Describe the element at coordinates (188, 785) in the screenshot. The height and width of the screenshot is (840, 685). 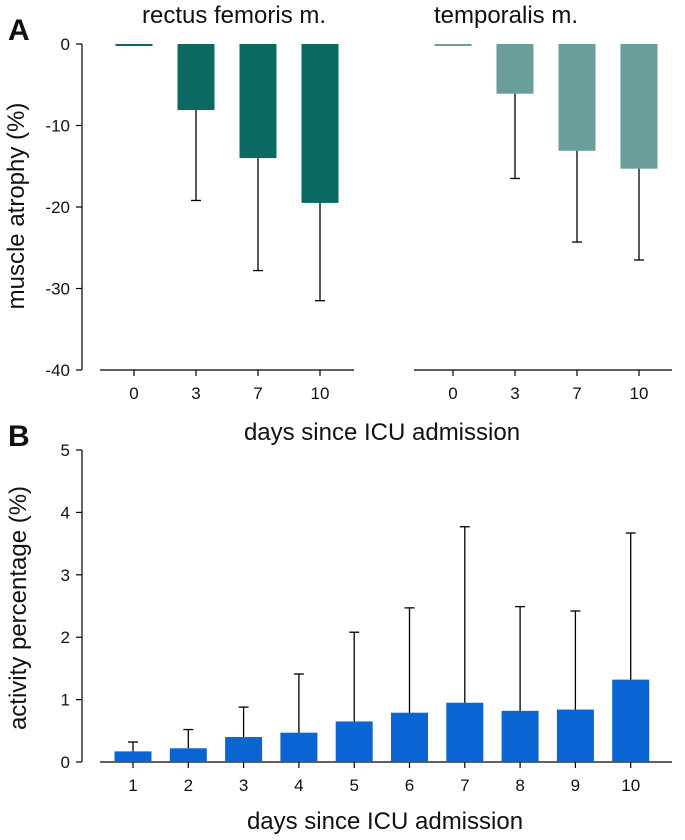
I see `panel-b-x-tick-label: 2` at that location.